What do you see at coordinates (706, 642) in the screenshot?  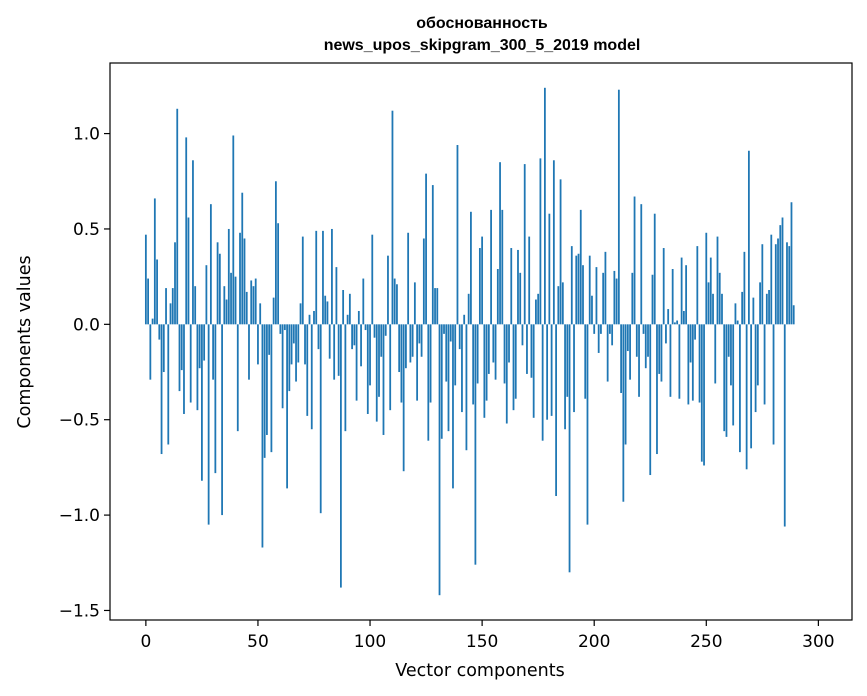 I see `x-tick-label: 250` at bounding box center [706, 642].